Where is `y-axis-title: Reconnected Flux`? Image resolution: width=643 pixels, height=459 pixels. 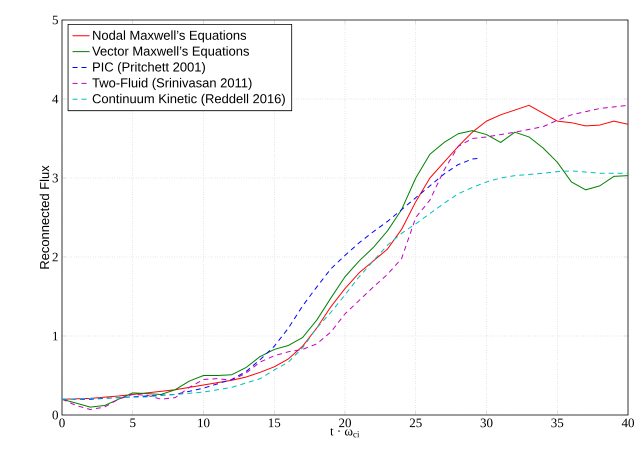 y-axis-title: Reconnected Flux is located at coordinates (45, 217).